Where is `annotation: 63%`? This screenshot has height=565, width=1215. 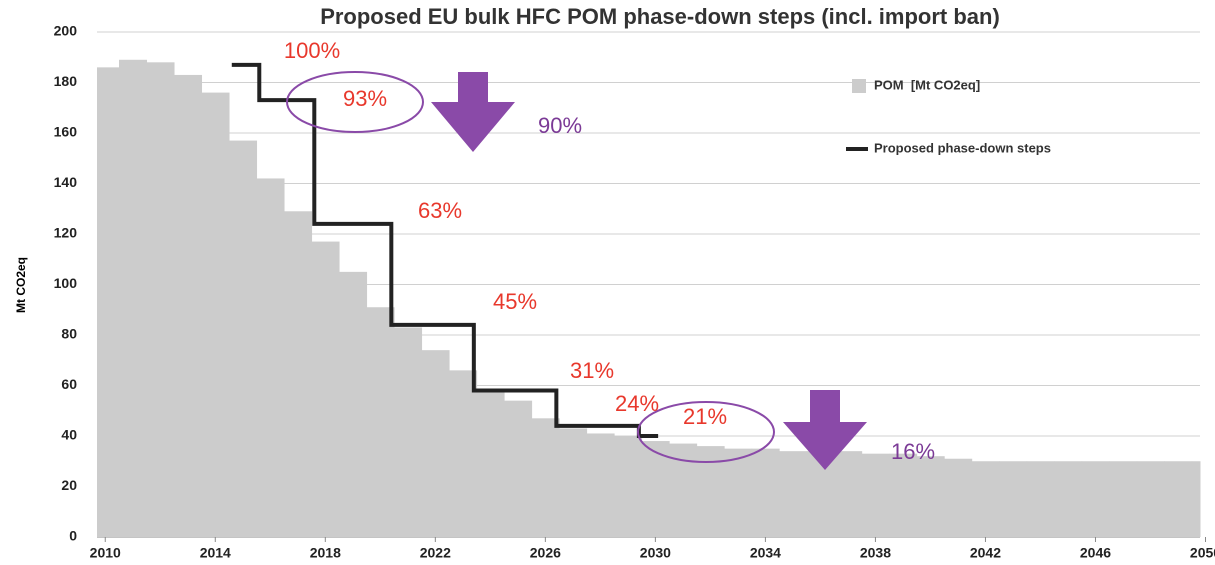 annotation: 63% is located at coordinates (440, 210).